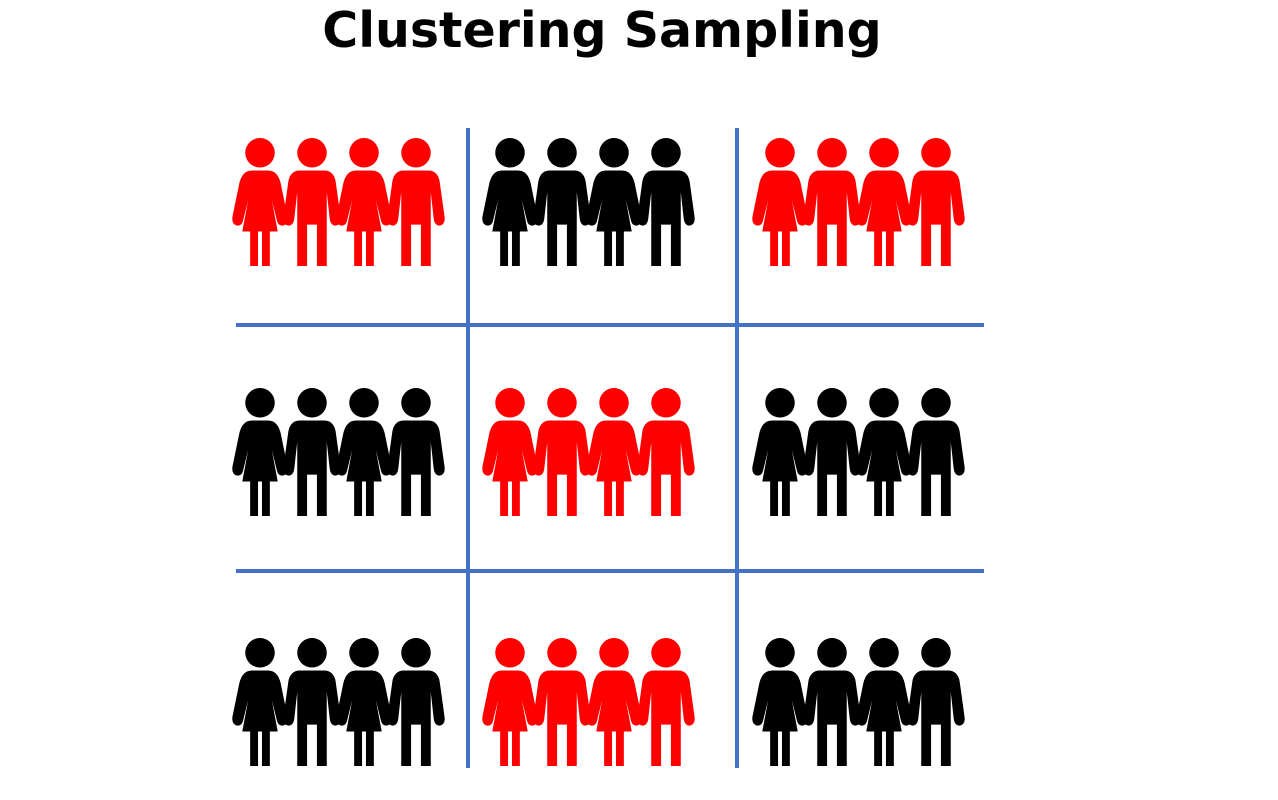 The width and height of the screenshot is (1278, 800). I want to click on cluster-r1-c2, so click(588, 202).